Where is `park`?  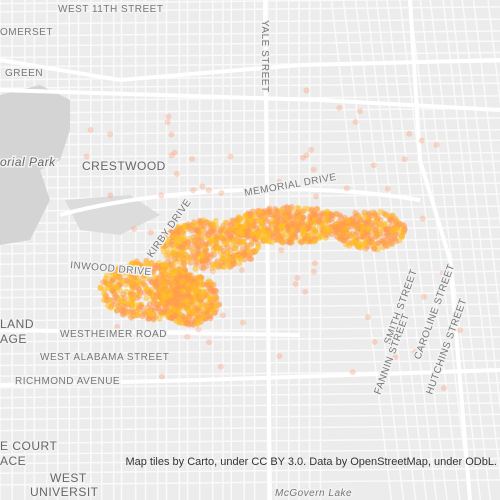 park is located at coordinates (35, 165).